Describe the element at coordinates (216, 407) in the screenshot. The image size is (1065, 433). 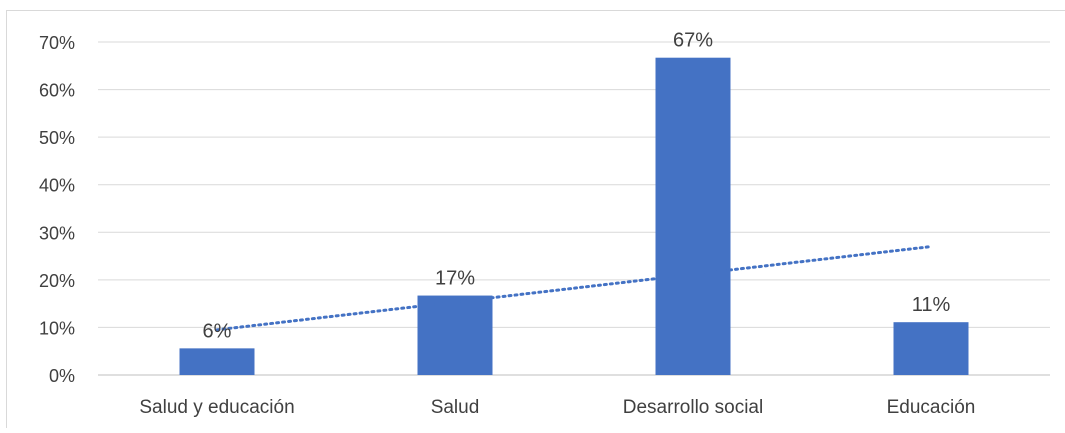
I see `x-tick-label: Salud y educación` at that location.